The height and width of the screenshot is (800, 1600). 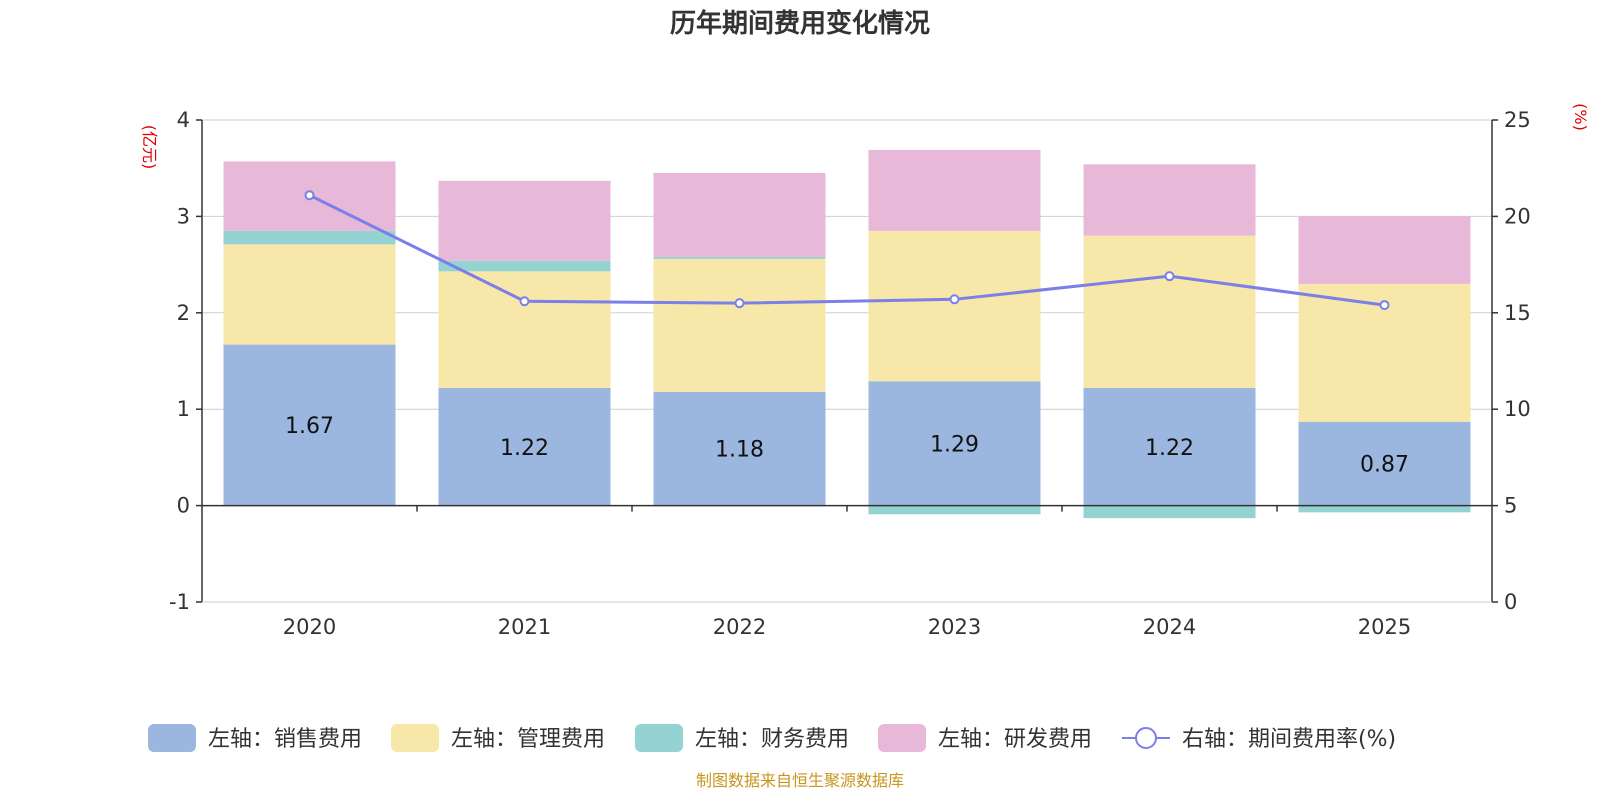 I want to click on right-axis-tick-label: 15, so click(x=1517, y=313).